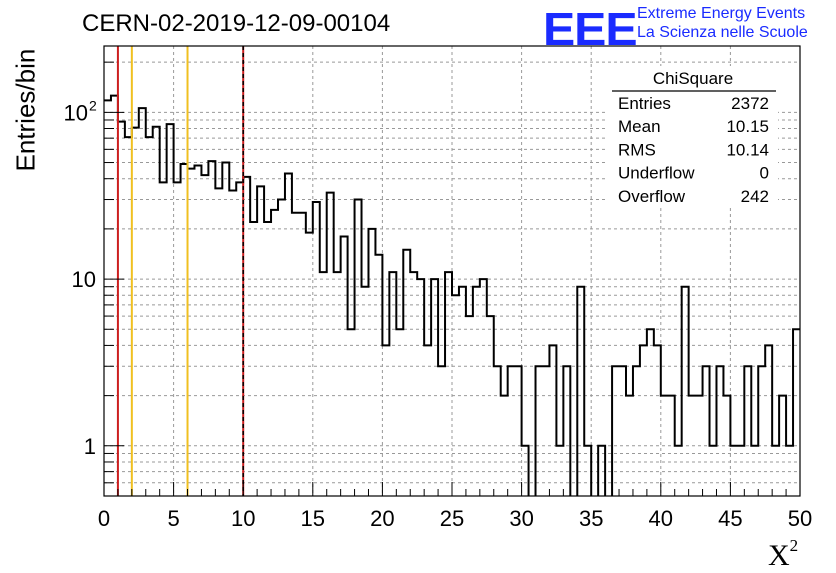  I want to click on x-tick-label: 40, so click(661, 518).